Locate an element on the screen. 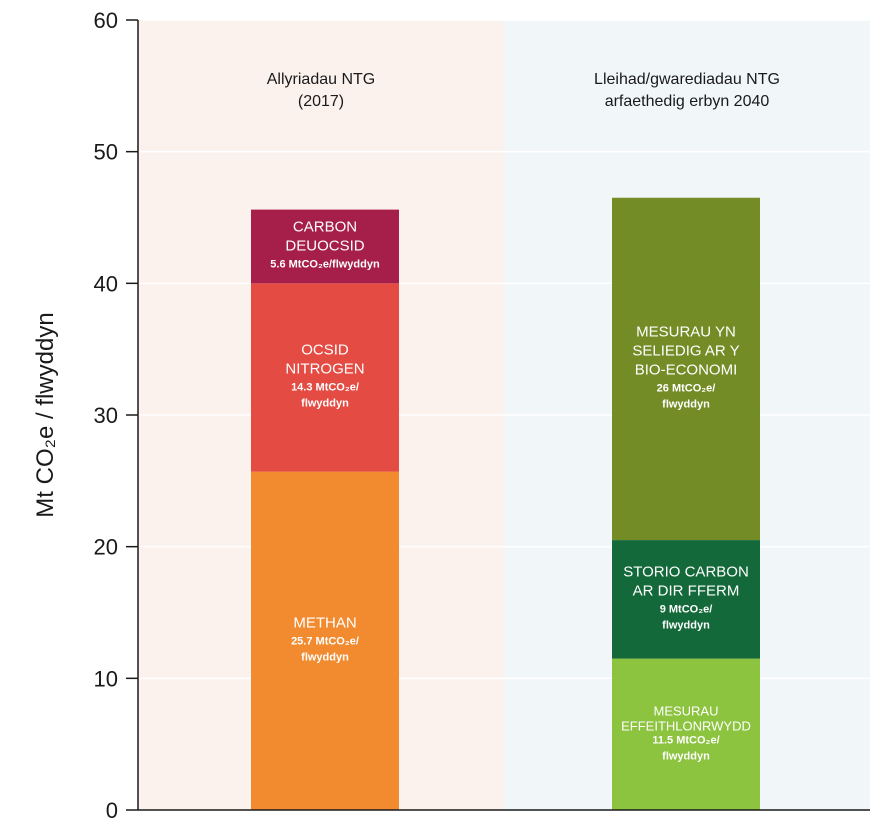 The image size is (875, 823). y-tick-label: 10 is located at coordinates (106, 678).